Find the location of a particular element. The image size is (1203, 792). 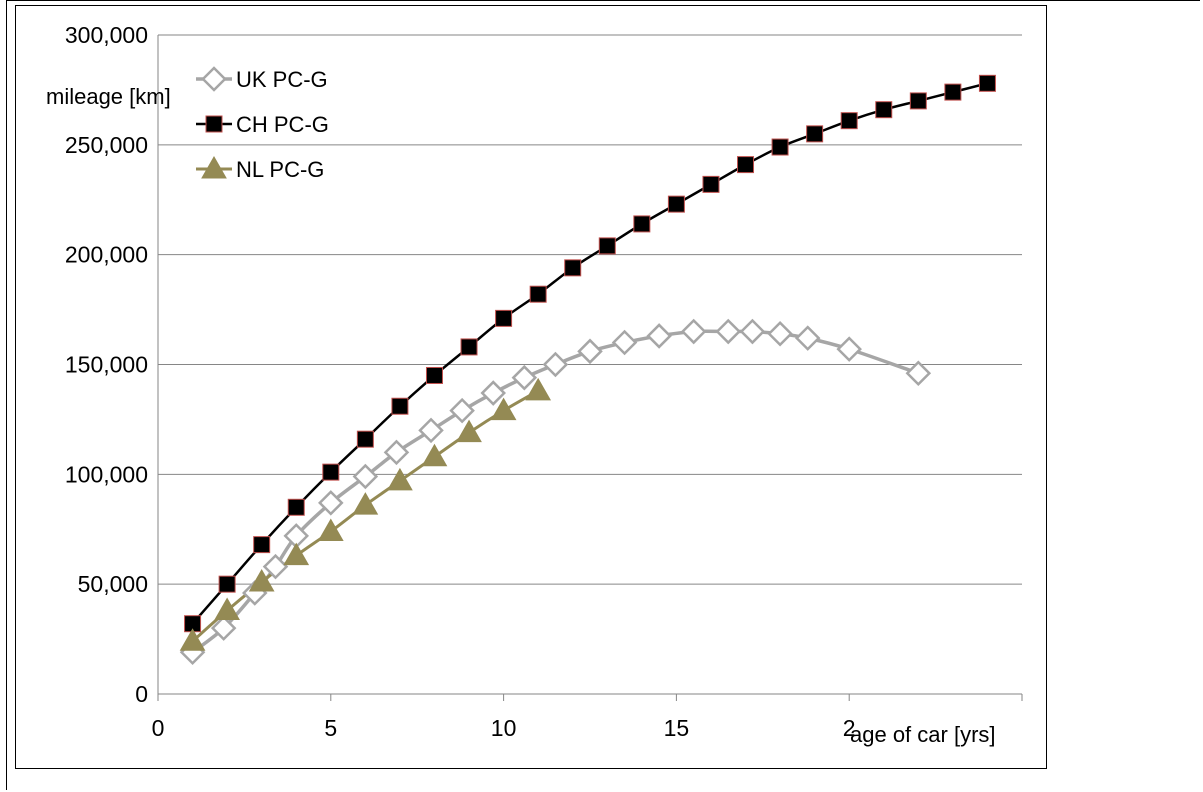

legend-label: NL PC-G is located at coordinates (280, 169).